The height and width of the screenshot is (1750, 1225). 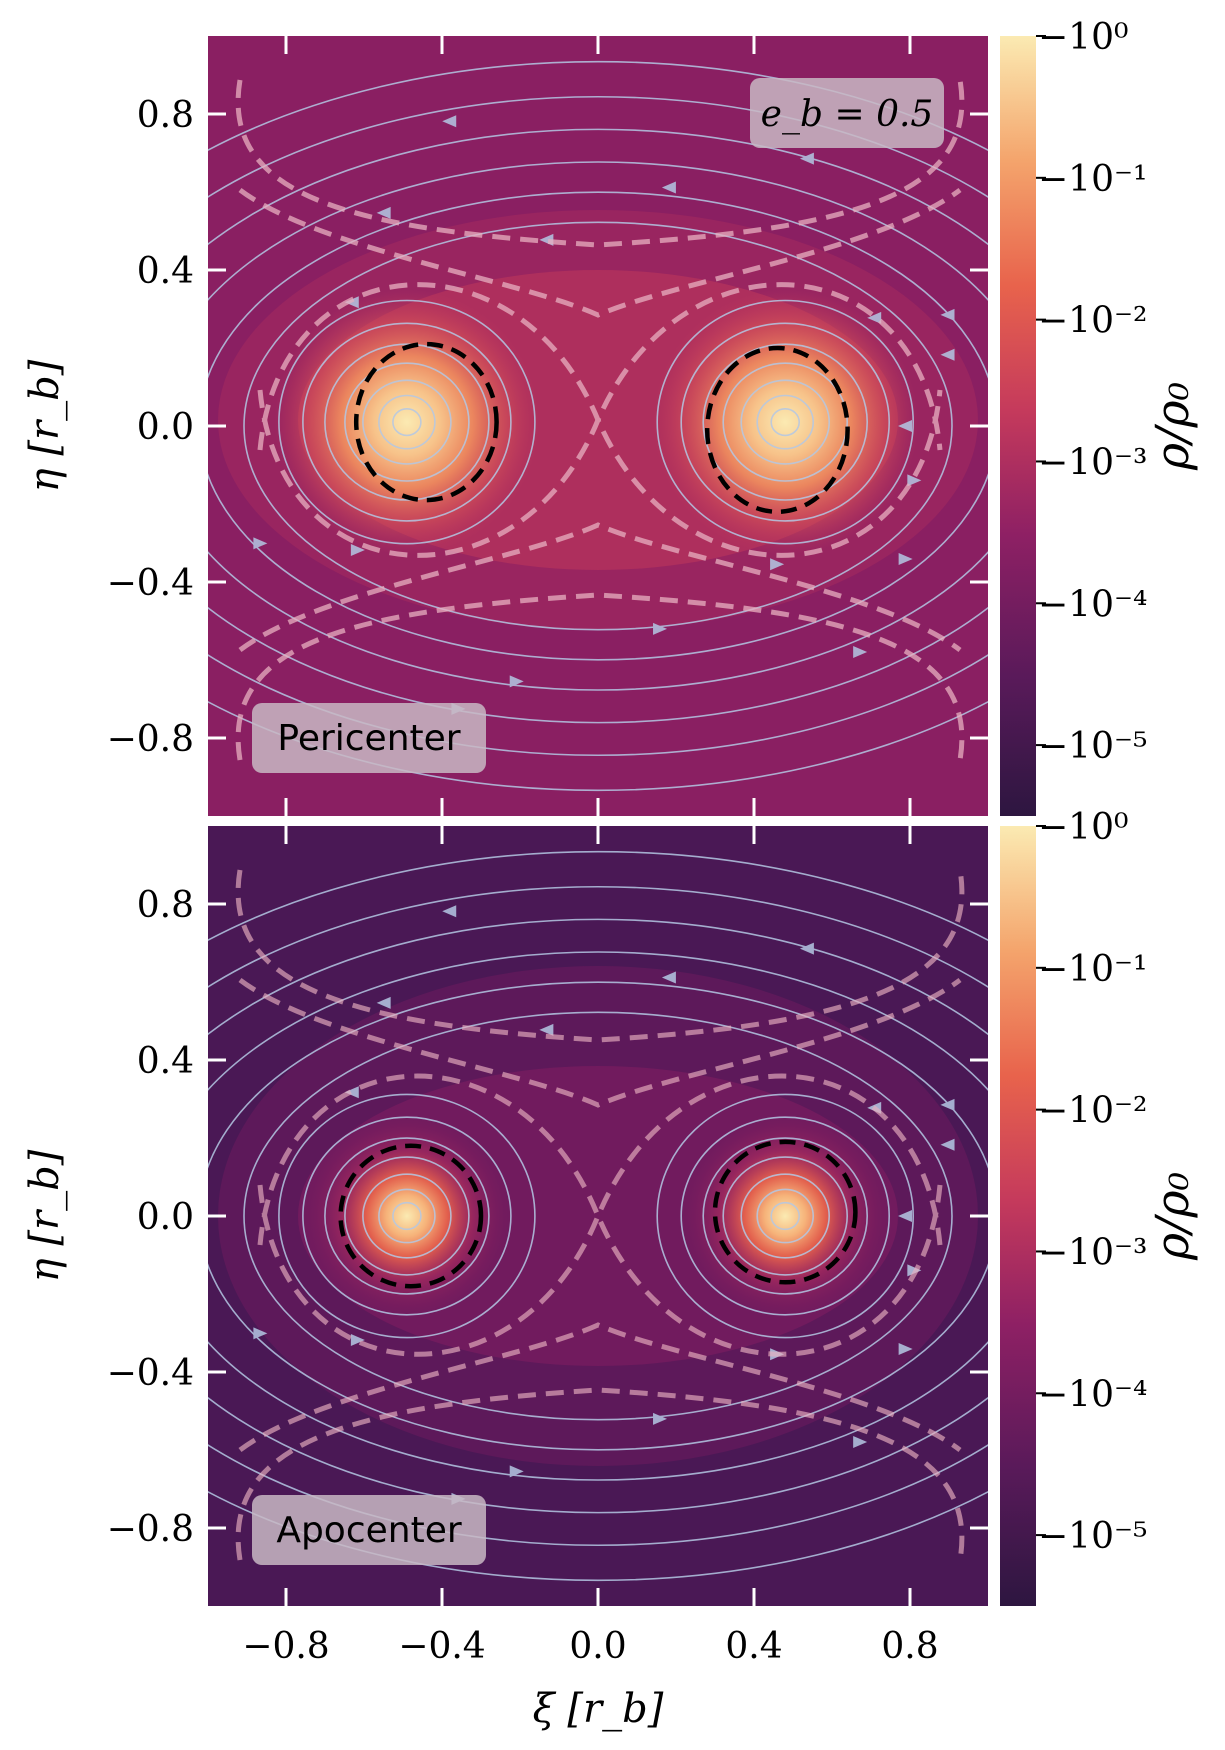 I want to click on panel-label-box-bottom: Apocenter, so click(x=369, y=1530).